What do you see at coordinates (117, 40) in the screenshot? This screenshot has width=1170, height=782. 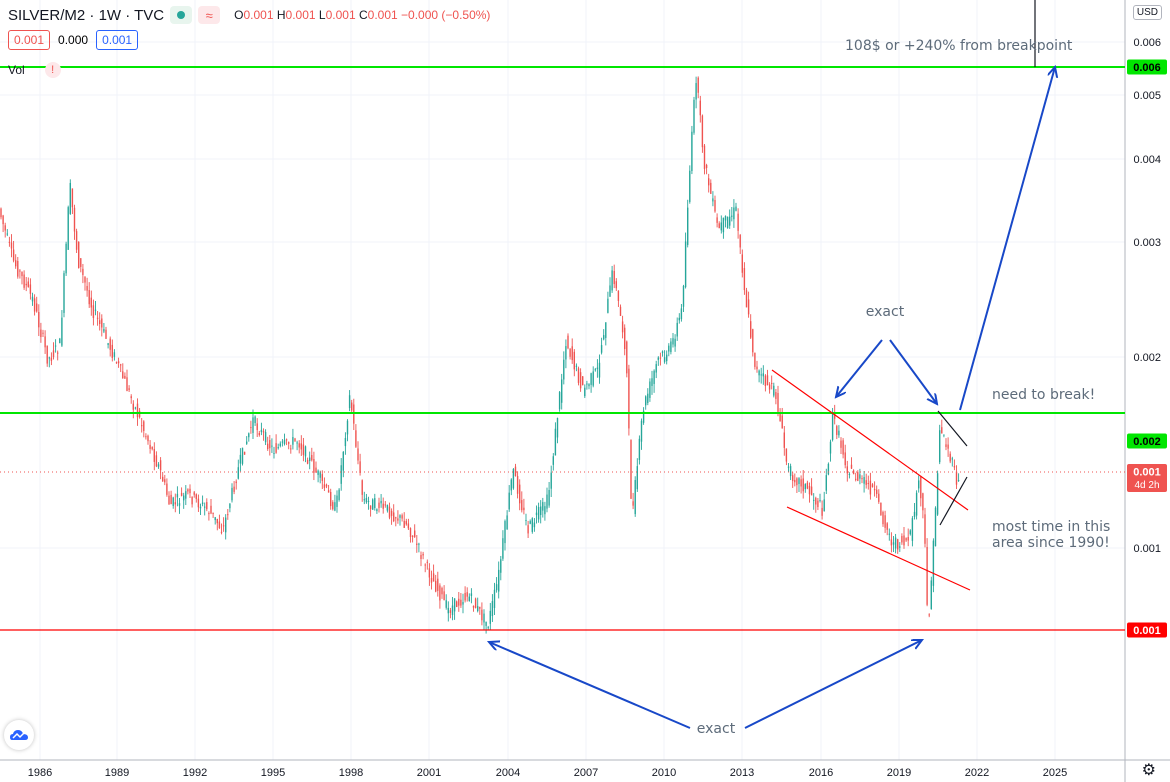 I see `buy-price-button: 0.001` at bounding box center [117, 40].